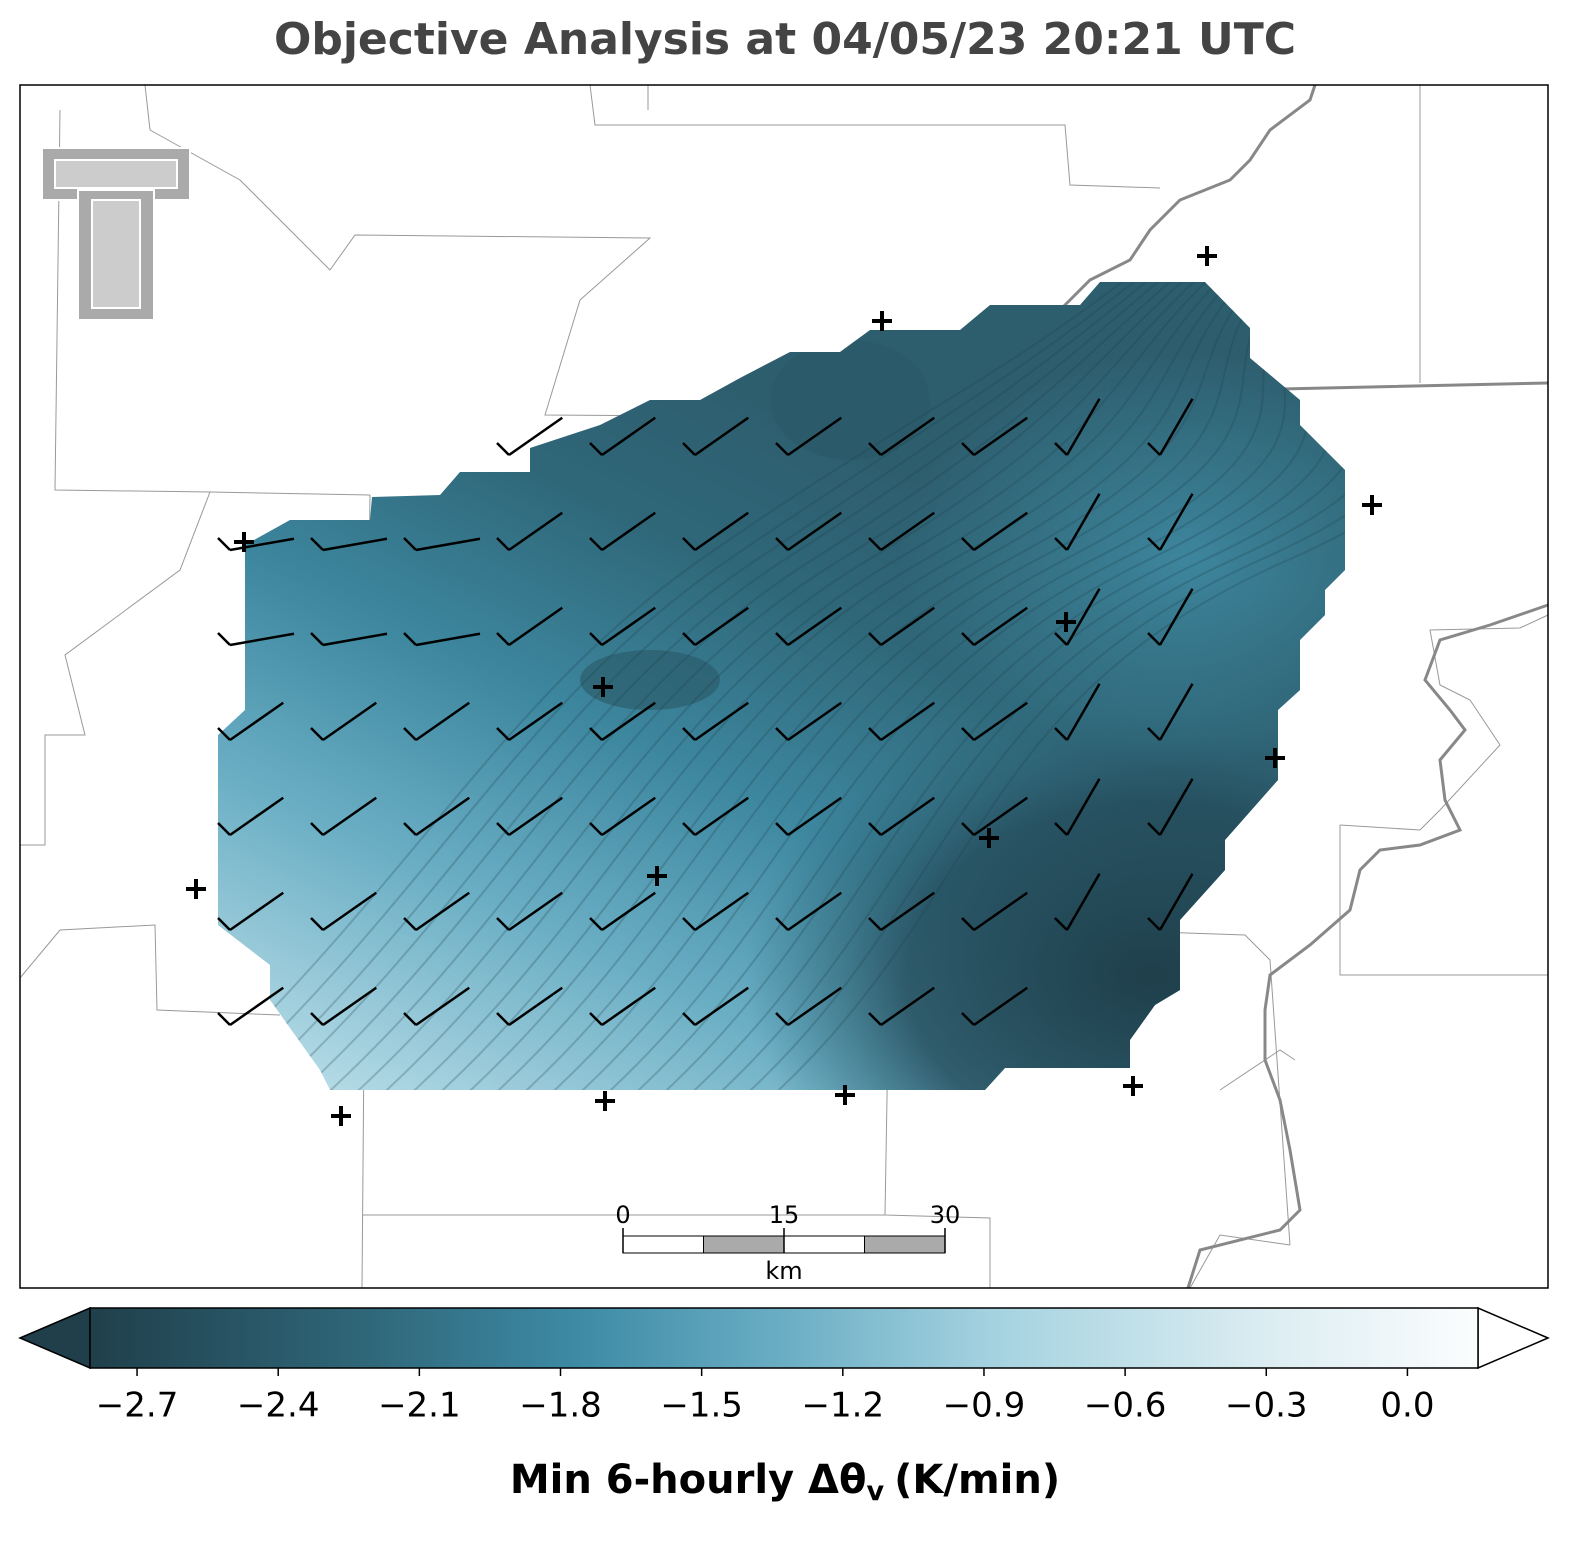 This screenshot has width=1590, height=1551. What do you see at coordinates (843, 1406) in the screenshot?
I see `colorbar-tick-label: −1.2` at bounding box center [843, 1406].